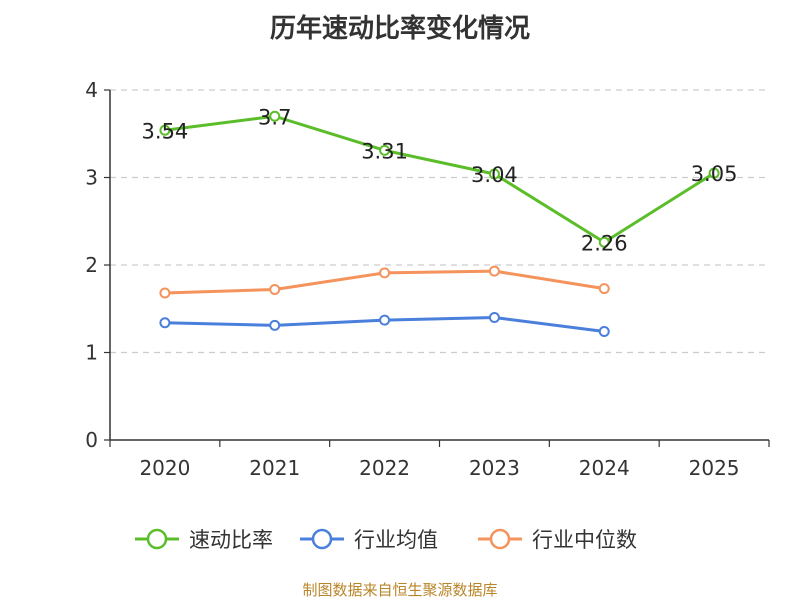 The height and width of the screenshot is (600, 800). I want to click on legend-item-0: 速动比率, so click(204, 540).